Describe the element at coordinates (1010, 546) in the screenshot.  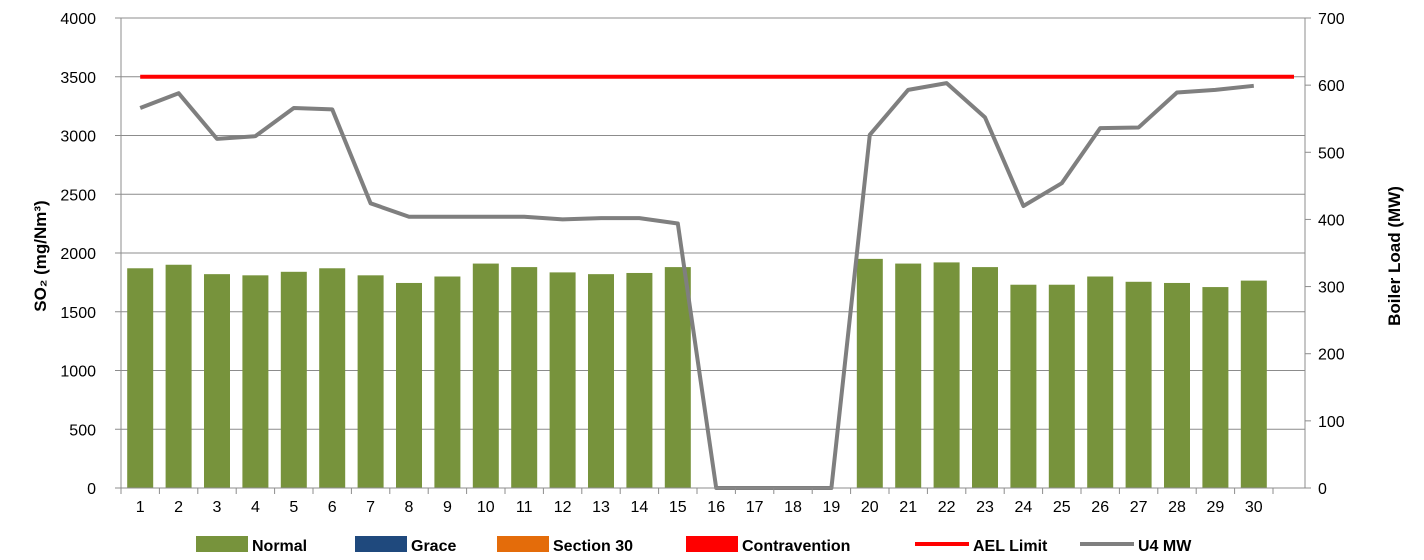
I see `legend-label: AEL Limit` at that location.